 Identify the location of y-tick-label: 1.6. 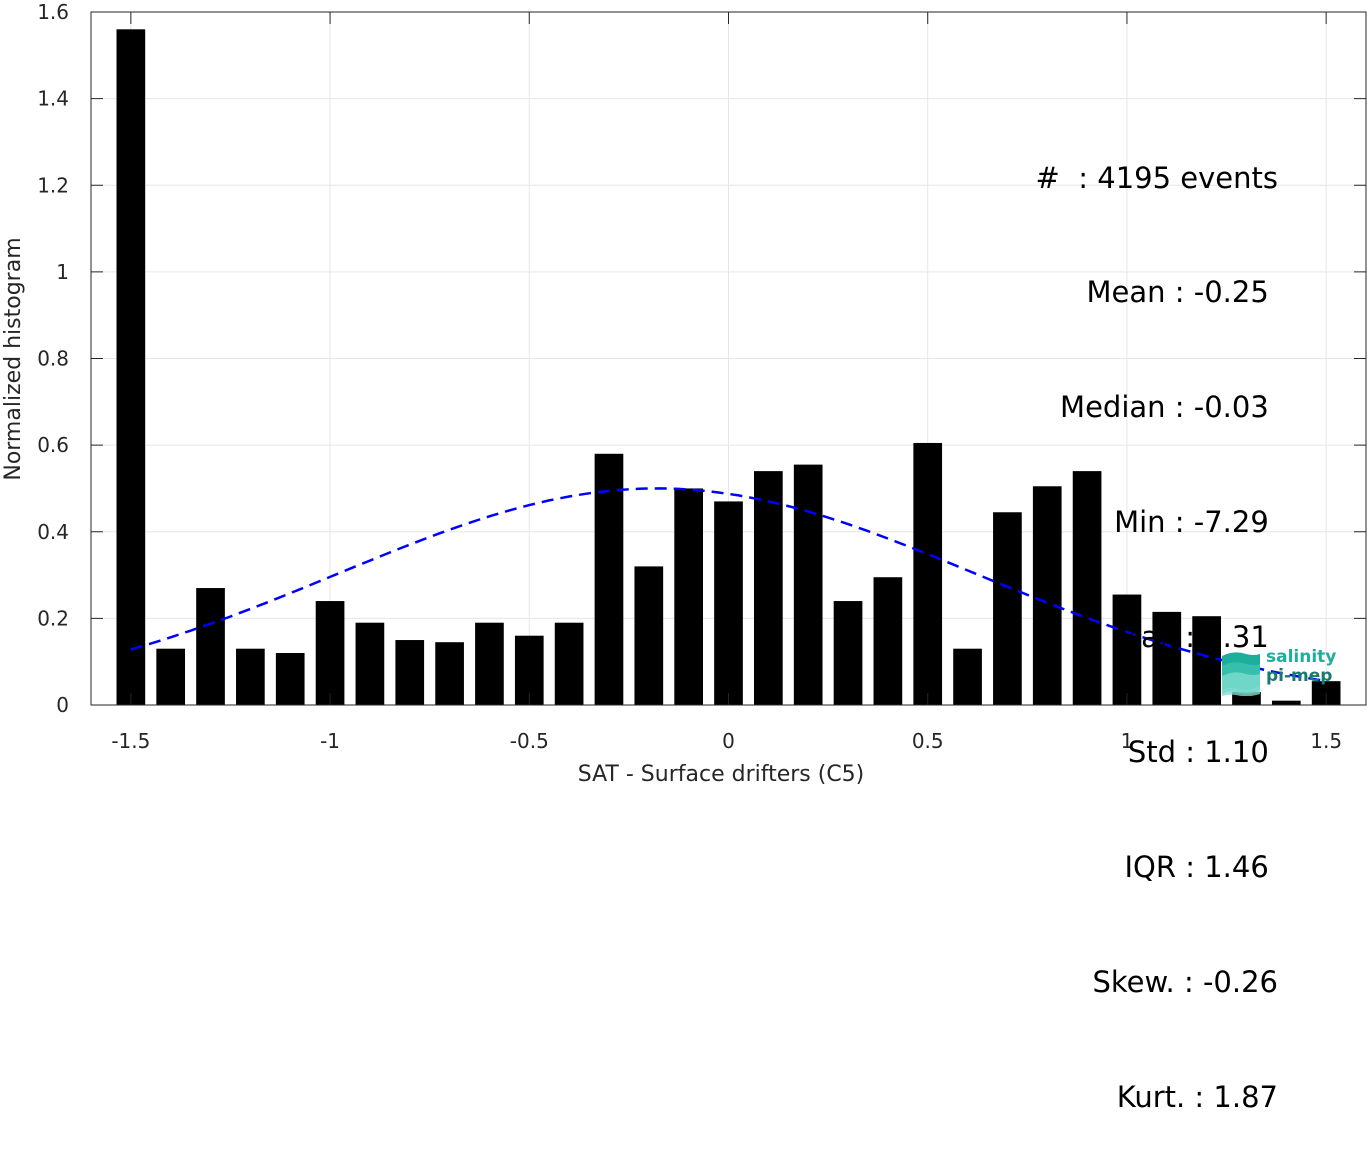
(53, 12).